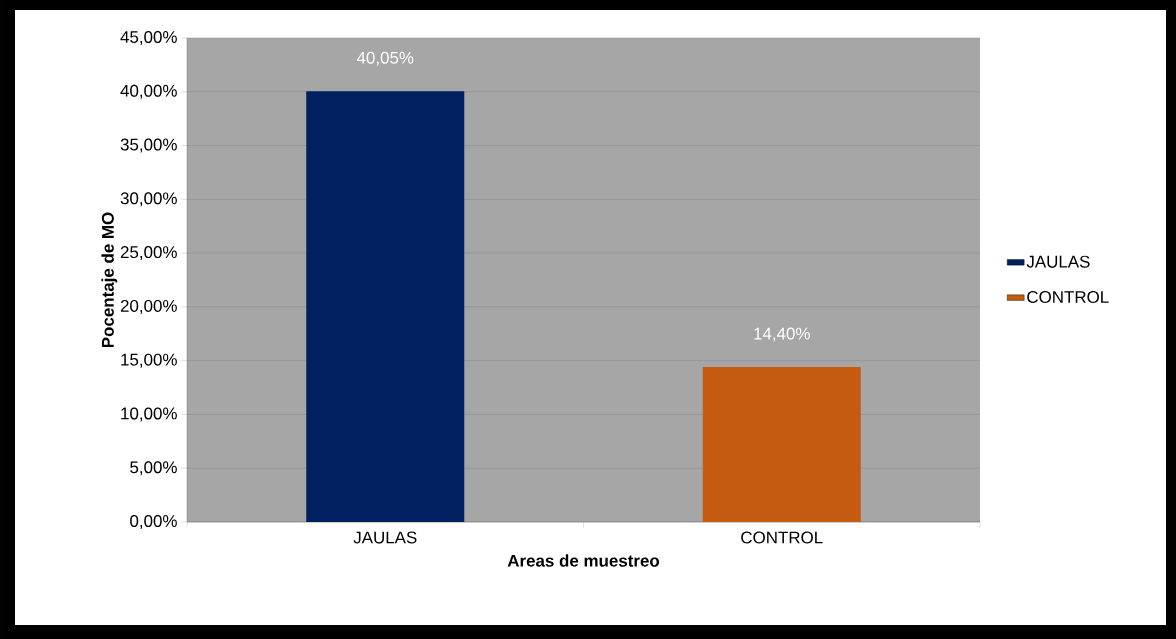  Describe the element at coordinates (385, 58) in the screenshot. I see `data-label: 40,05%` at that location.